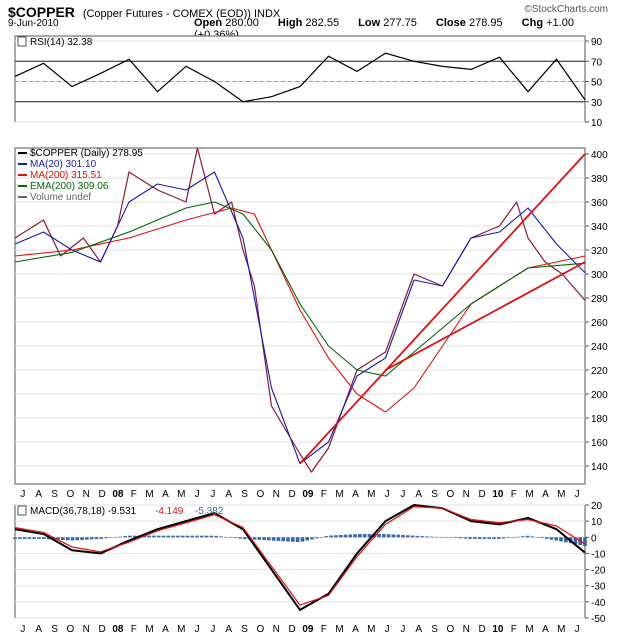 The height and width of the screenshot is (639, 620). Describe the element at coordinates (450, 23) in the screenshot. I see `close-label: Close` at that location.